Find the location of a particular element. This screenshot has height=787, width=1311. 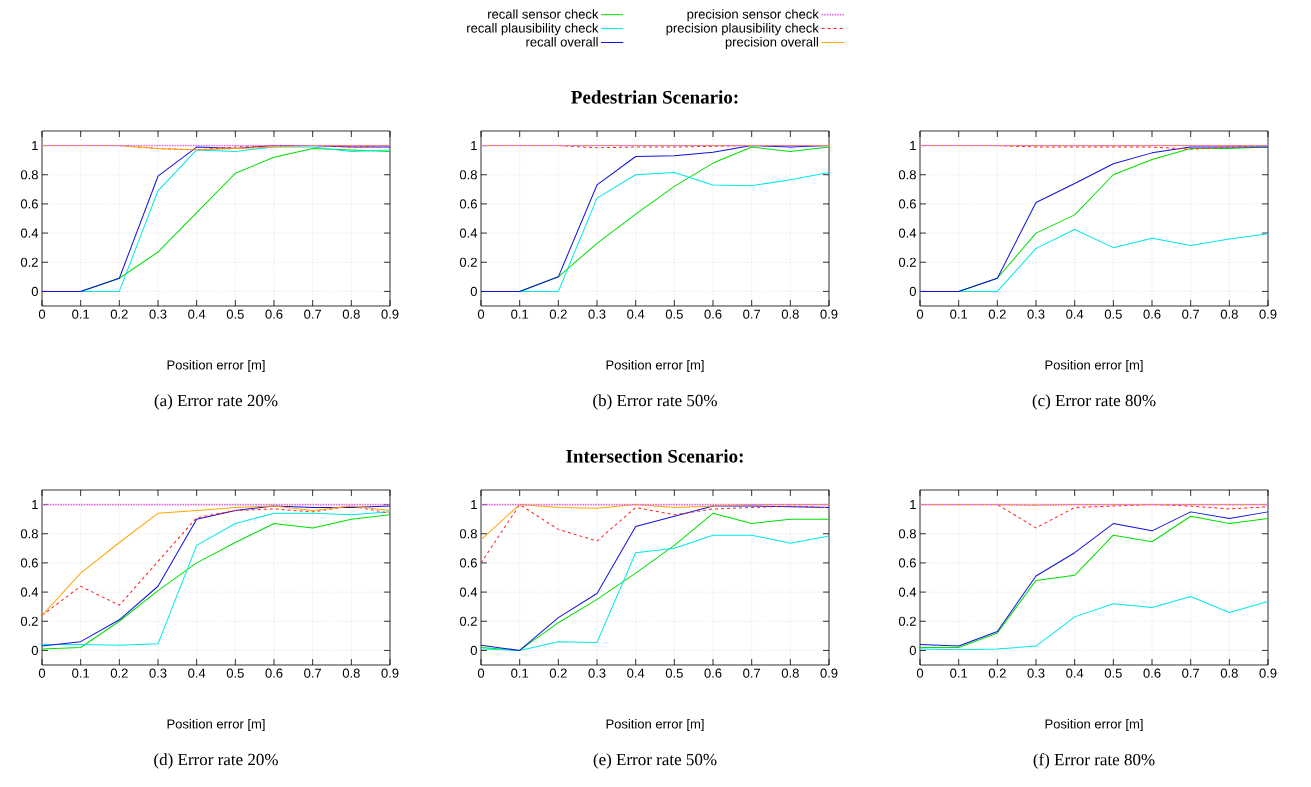

text: (a) Error rate 20% is located at coordinates (216, 402).